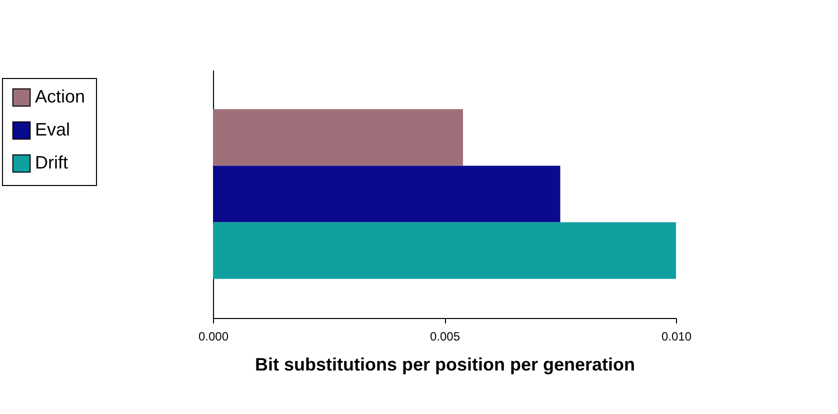 Image resolution: width=838 pixels, height=414 pixels. I want to click on legend-label: Action, so click(60, 96).